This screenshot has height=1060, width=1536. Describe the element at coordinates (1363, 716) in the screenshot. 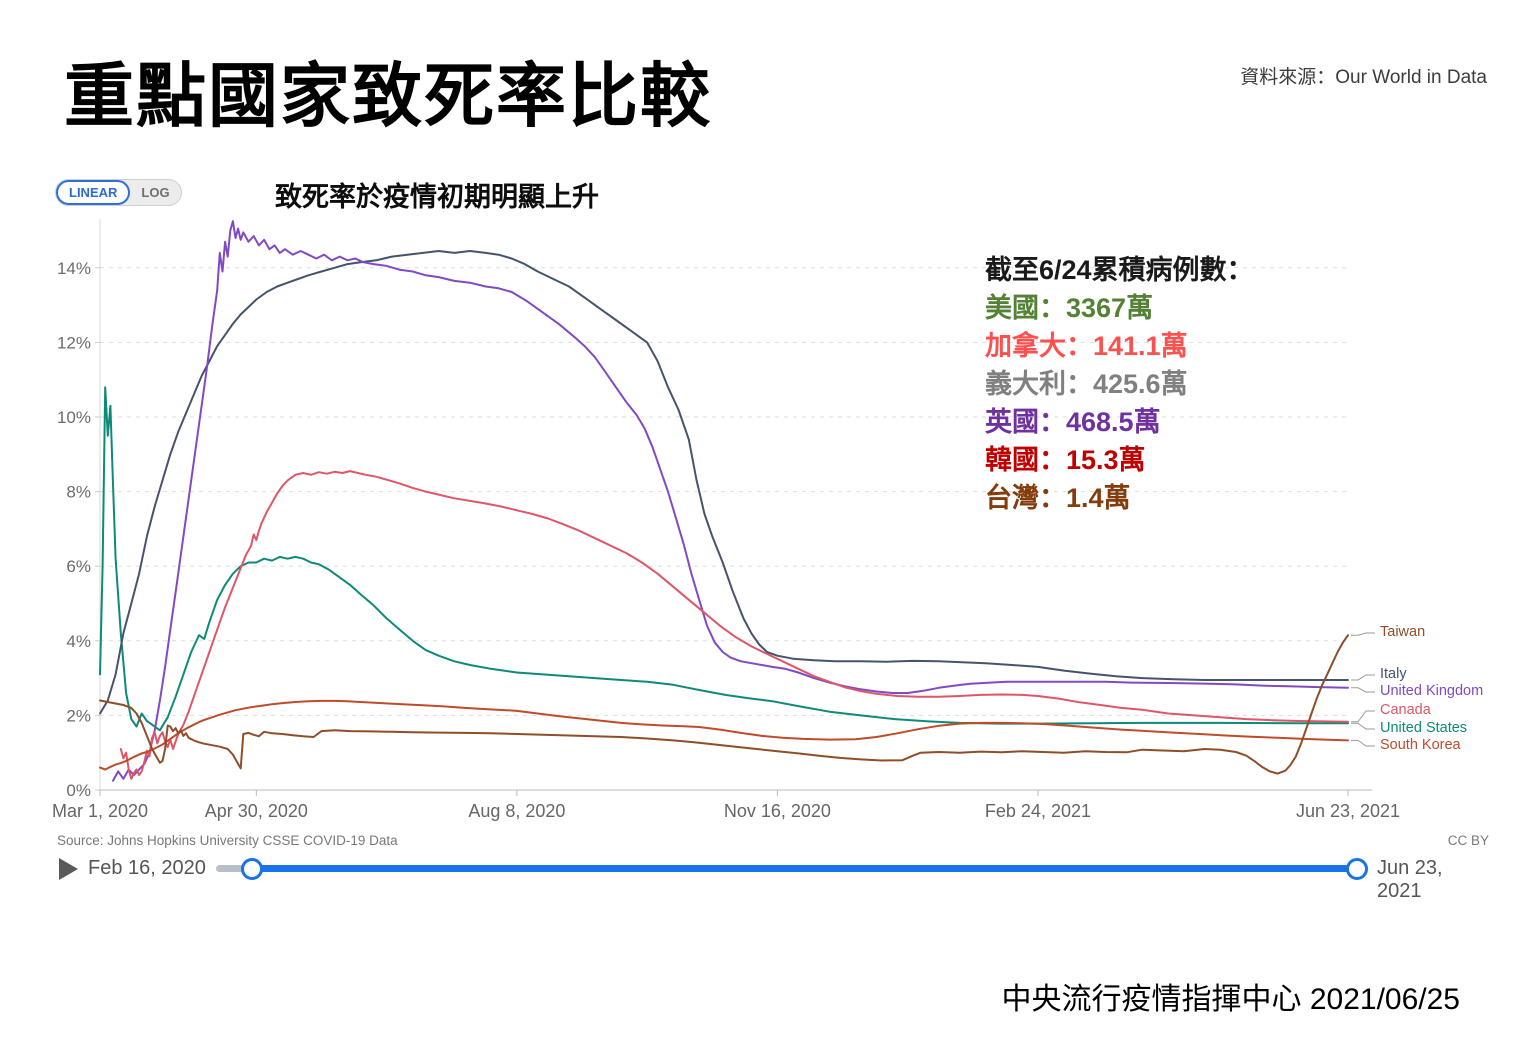

I see `label-connector-canada` at that location.